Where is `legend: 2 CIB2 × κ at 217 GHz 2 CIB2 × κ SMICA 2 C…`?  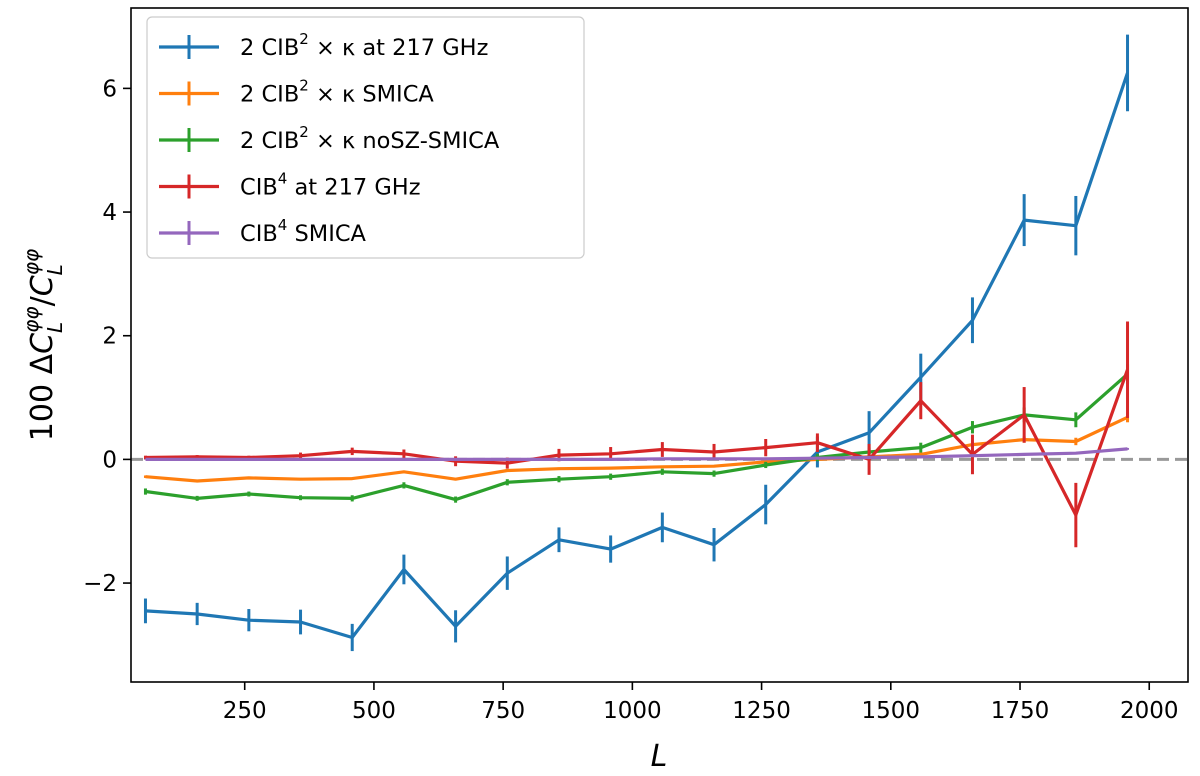 legend: 2 CIB2 × κ at 217 GHz 2 CIB2 × κ SMICA 2 C… is located at coordinates (365, 137).